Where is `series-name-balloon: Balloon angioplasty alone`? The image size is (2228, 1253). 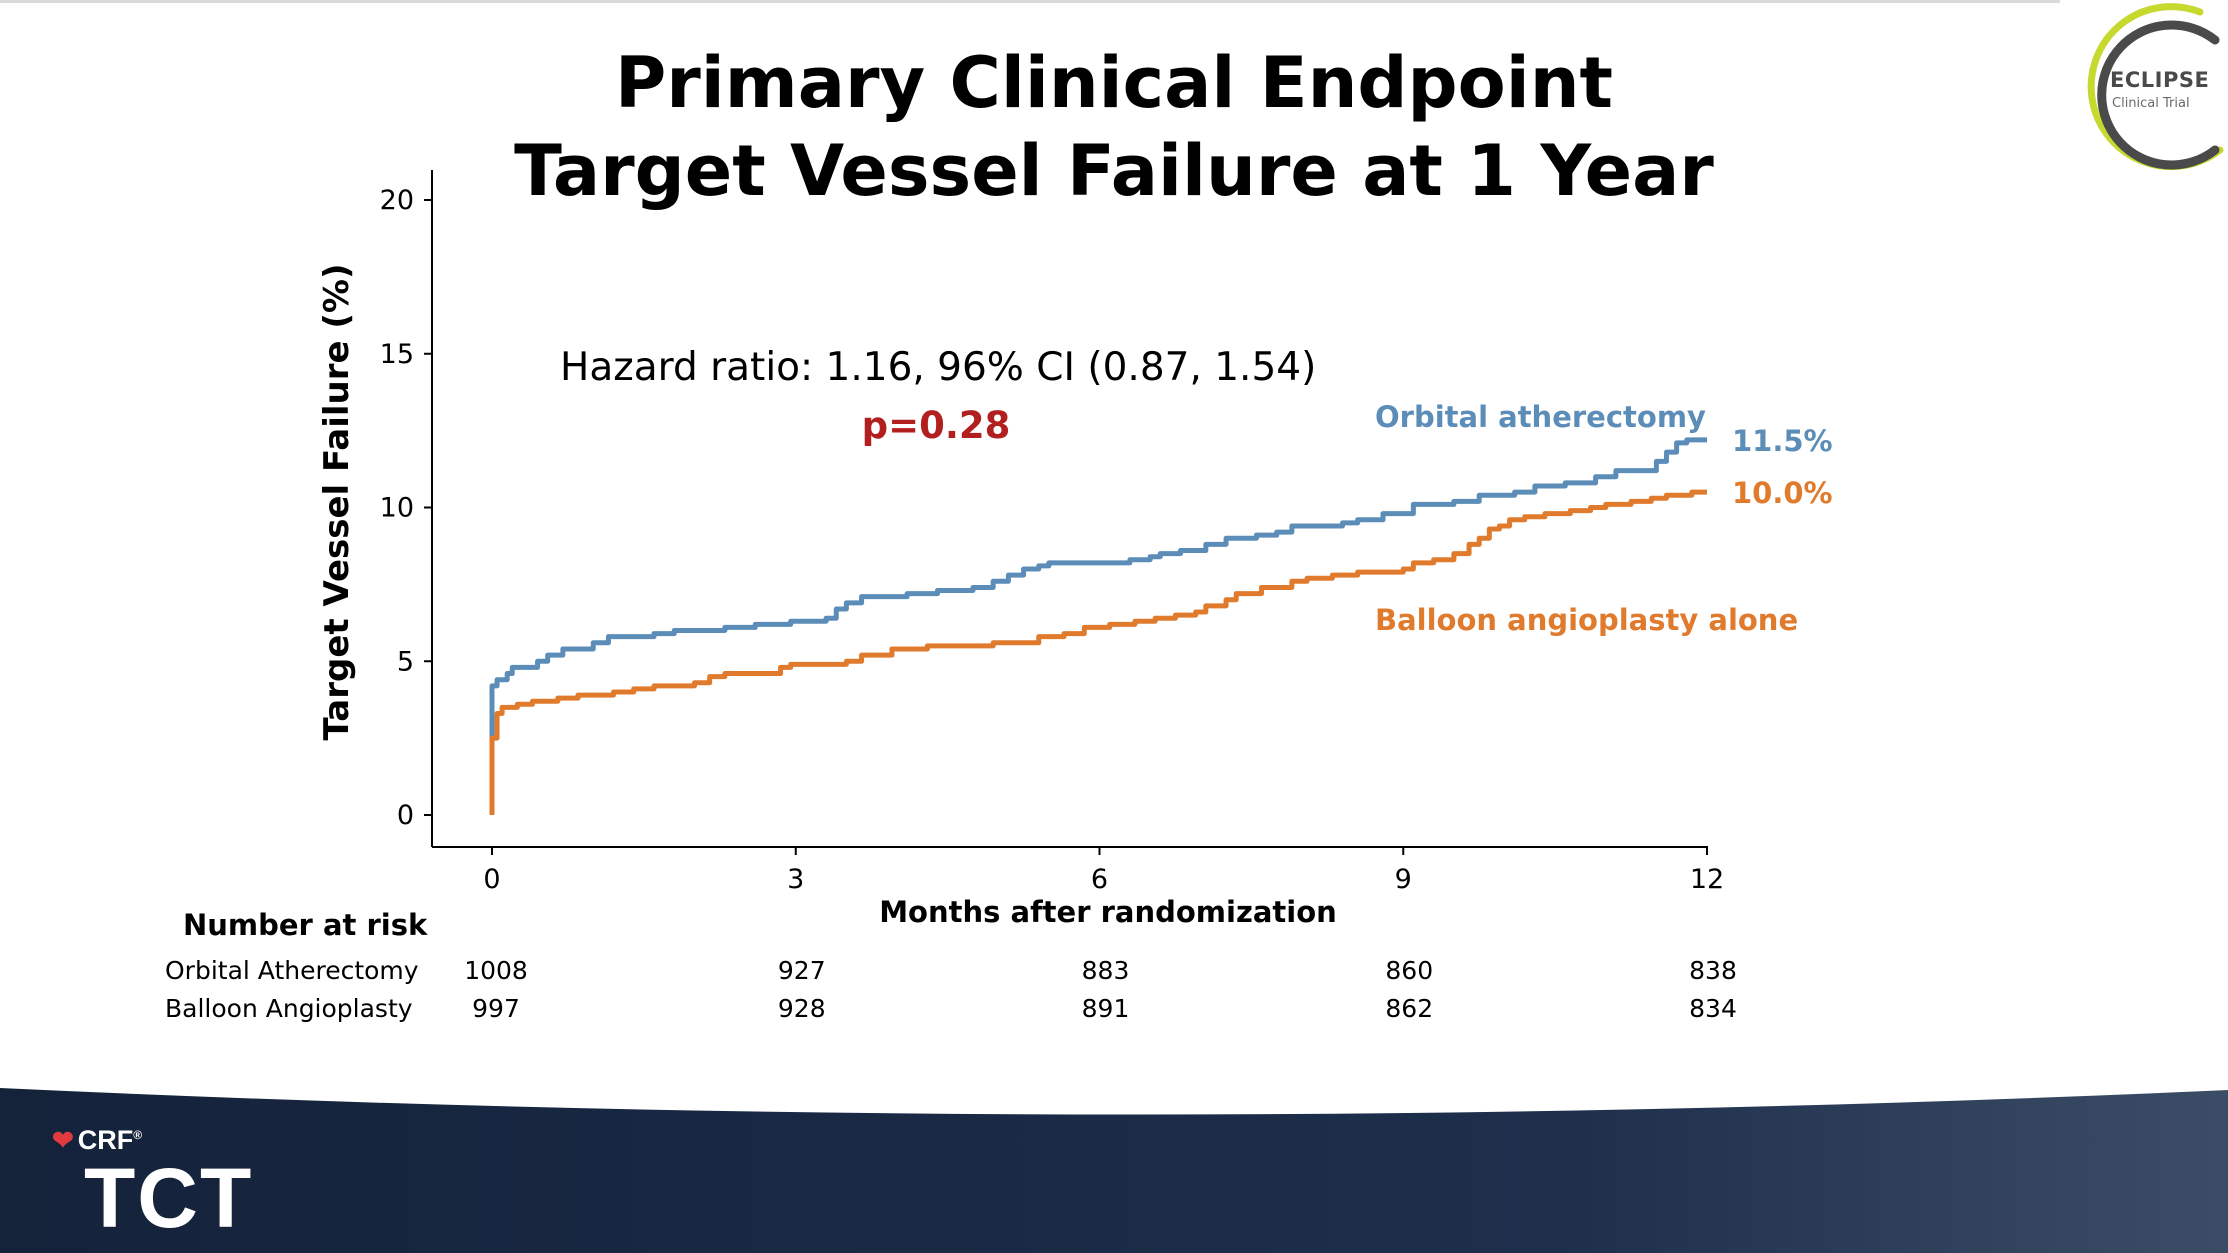 series-name-balloon: Balloon angioplasty alone is located at coordinates (1586, 620).